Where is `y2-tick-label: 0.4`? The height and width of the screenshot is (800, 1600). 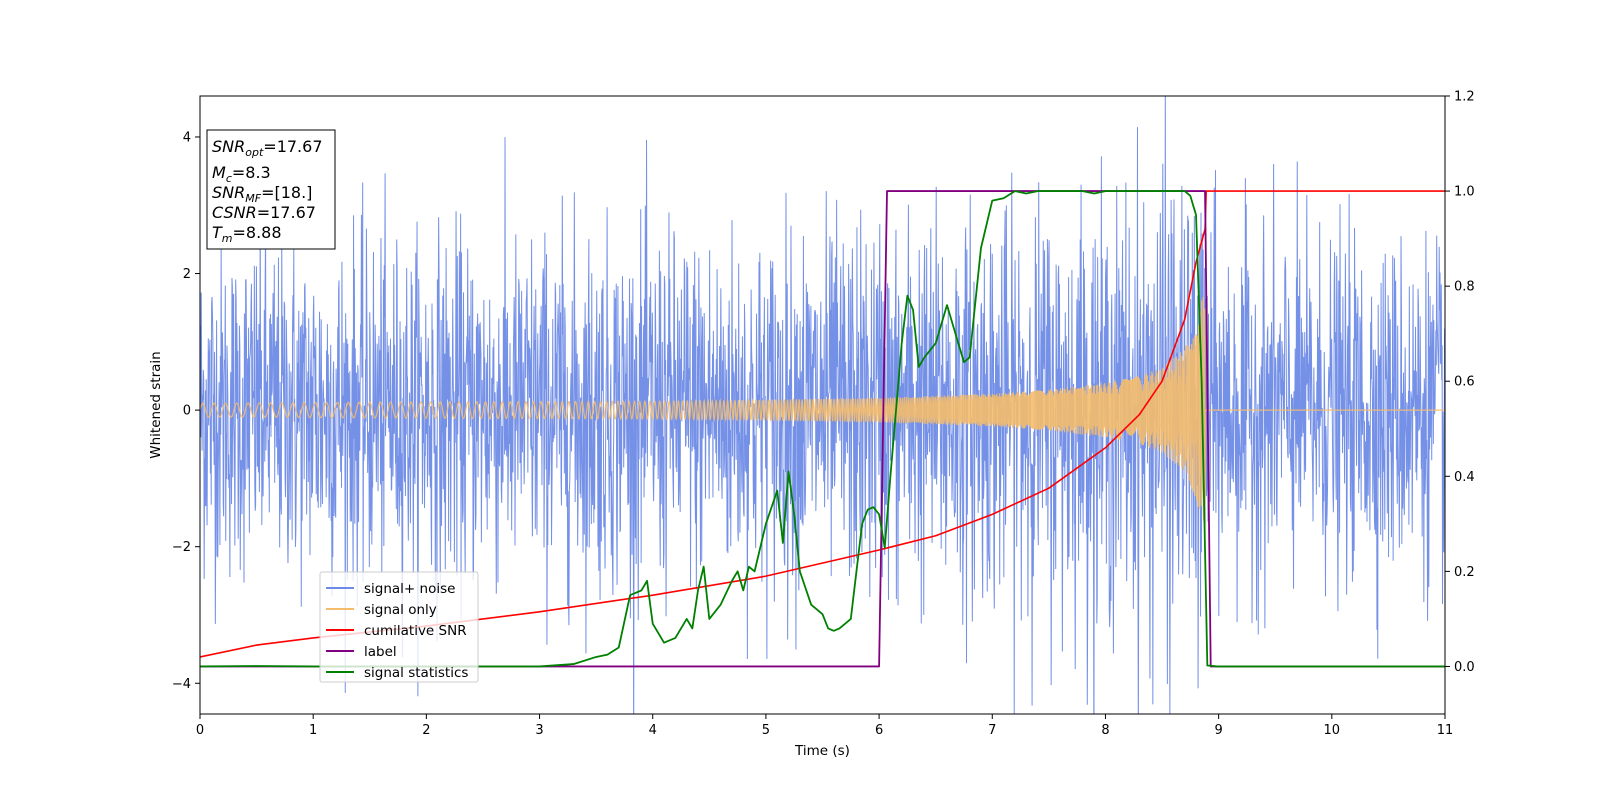
y2-tick-label: 0.4 is located at coordinates (1464, 477).